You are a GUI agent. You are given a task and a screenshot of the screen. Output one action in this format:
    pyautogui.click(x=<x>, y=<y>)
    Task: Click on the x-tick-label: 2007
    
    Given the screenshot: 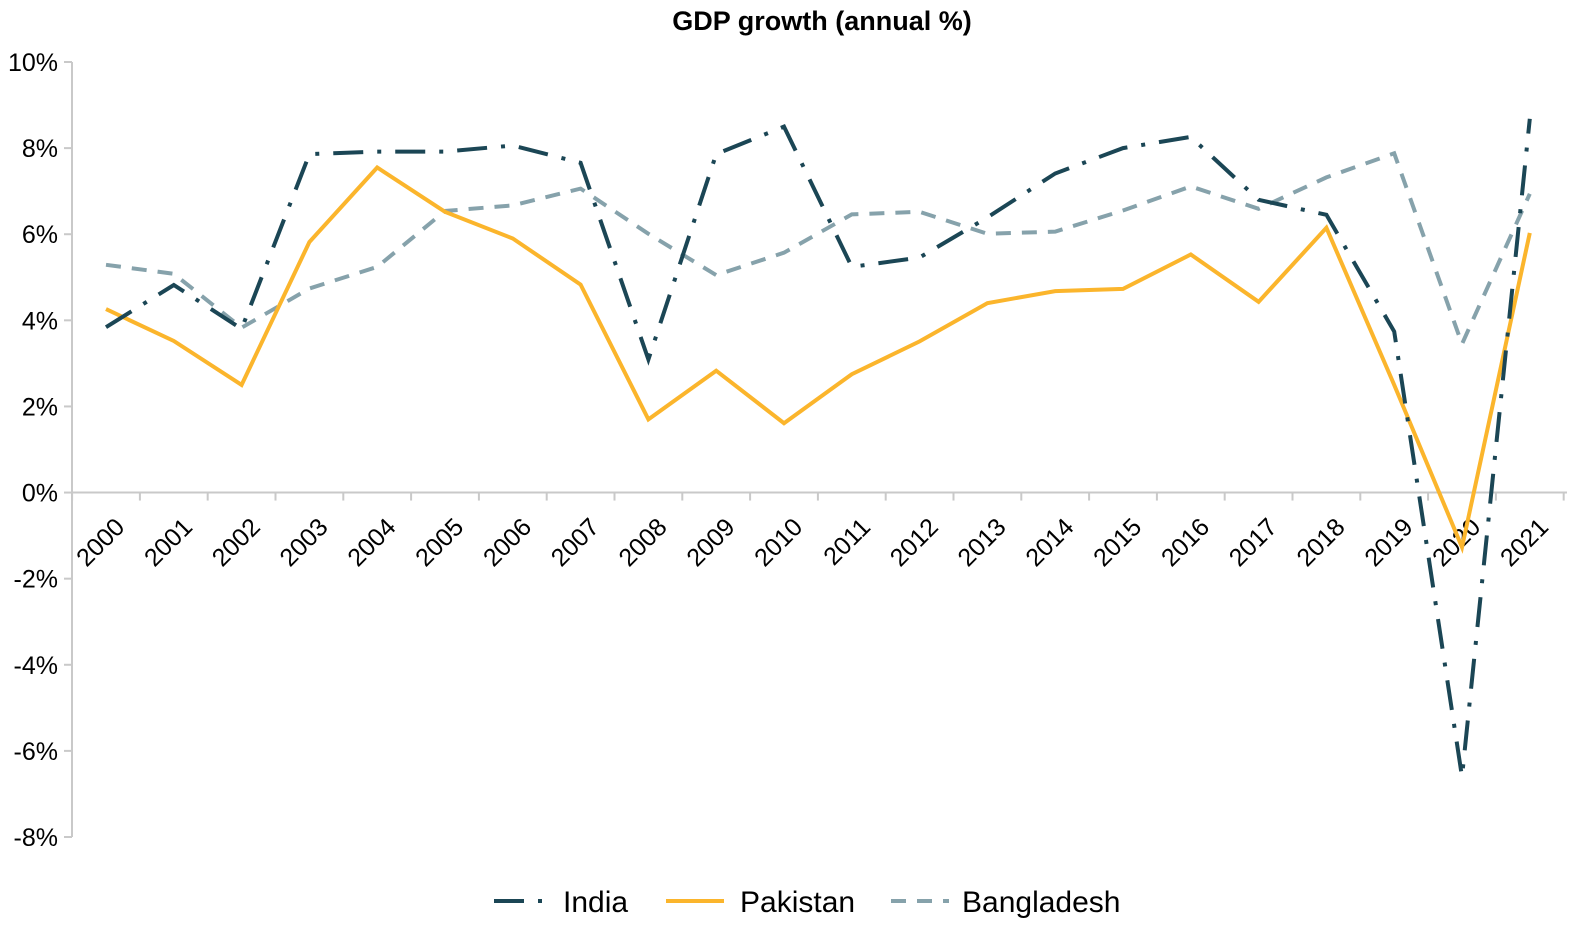 What is the action you would take?
    pyautogui.click(x=575, y=542)
    